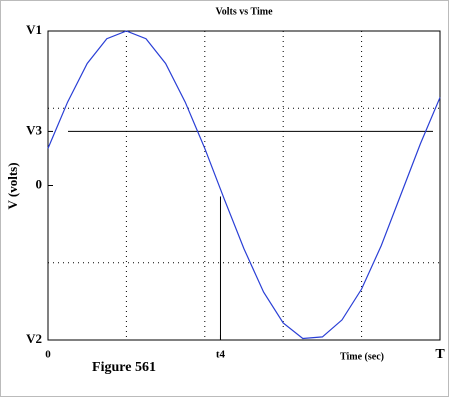 This screenshot has height=400, width=450. What do you see at coordinates (12, 185) in the screenshot?
I see `y-axis-label: V (volts)` at bounding box center [12, 185].